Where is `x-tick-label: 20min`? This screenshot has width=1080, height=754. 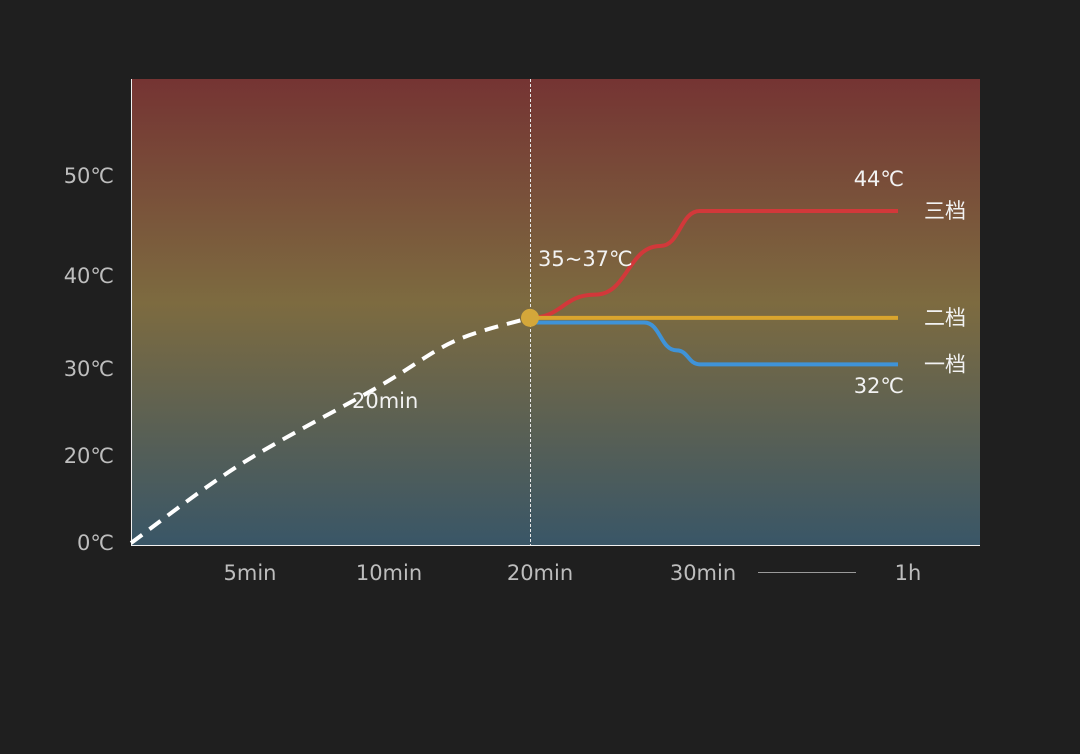 x-tick-label: 20min is located at coordinates (540, 573).